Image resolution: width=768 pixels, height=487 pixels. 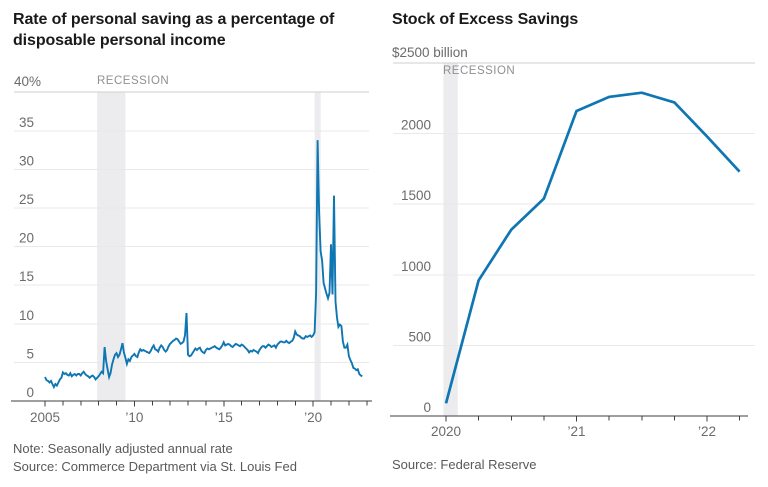 I want to click on y-tick-label: 20, so click(x=26, y=238).